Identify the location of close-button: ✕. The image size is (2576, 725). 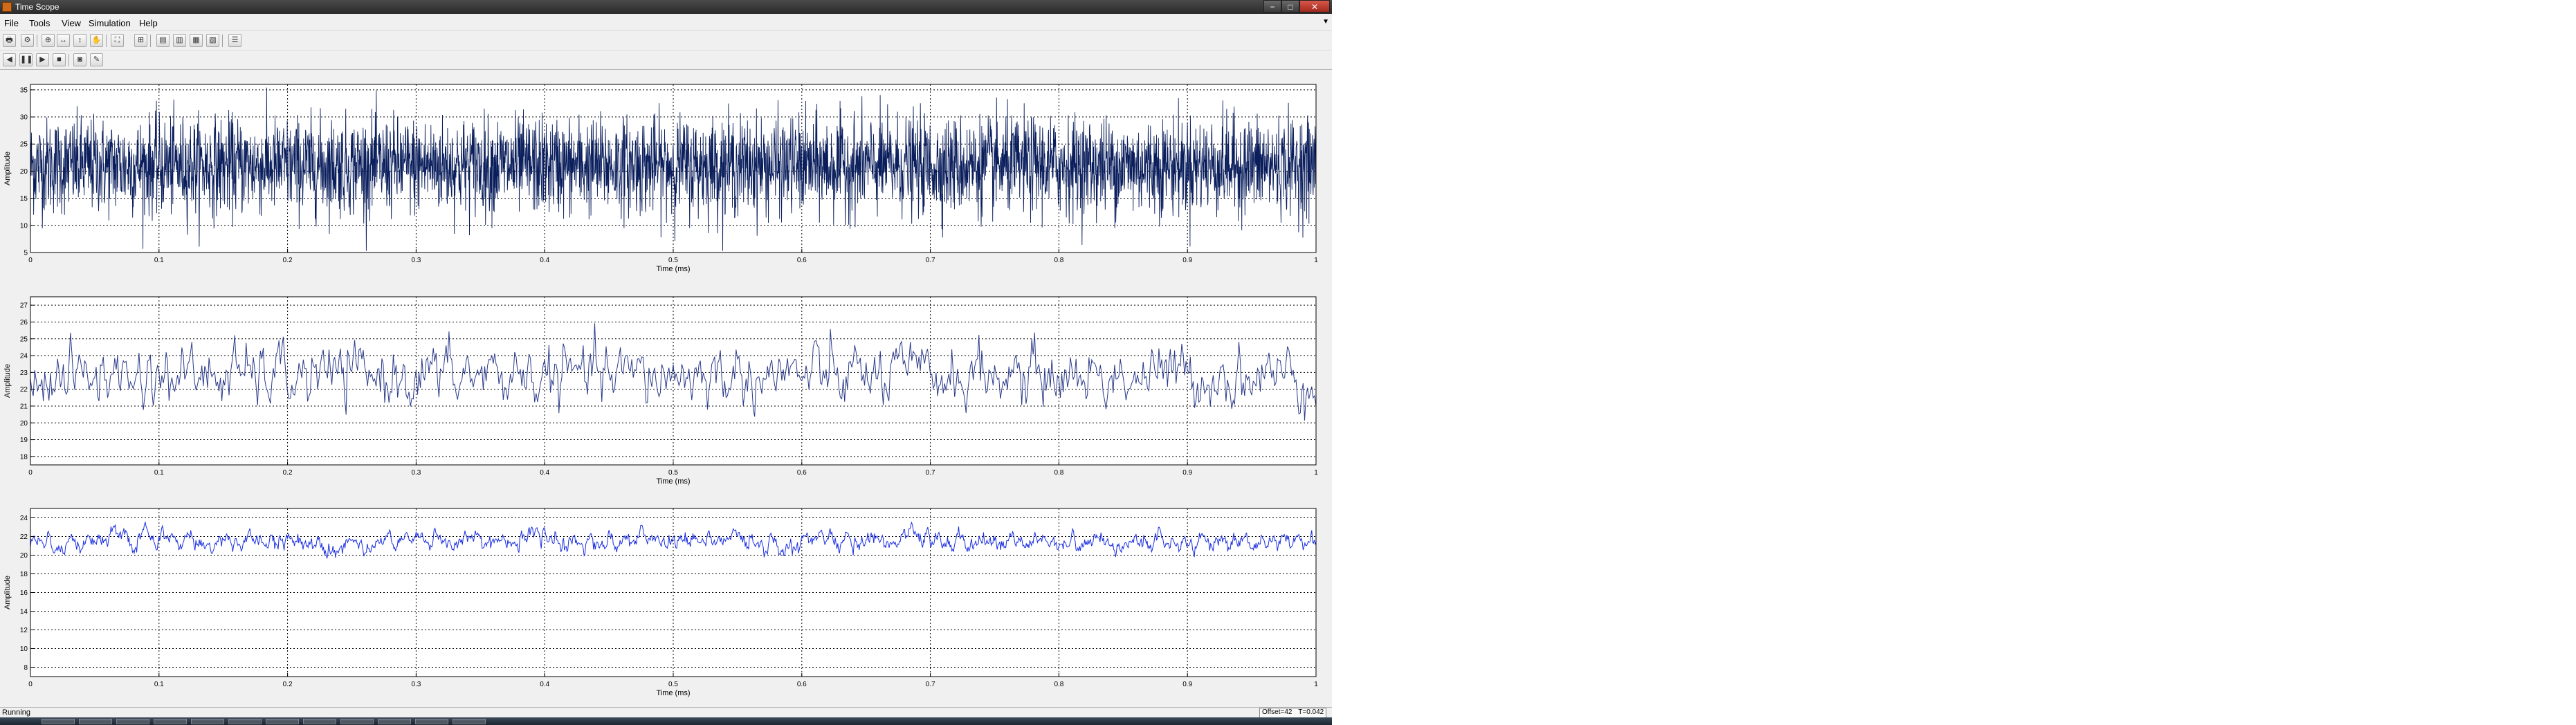
(1315, 6).